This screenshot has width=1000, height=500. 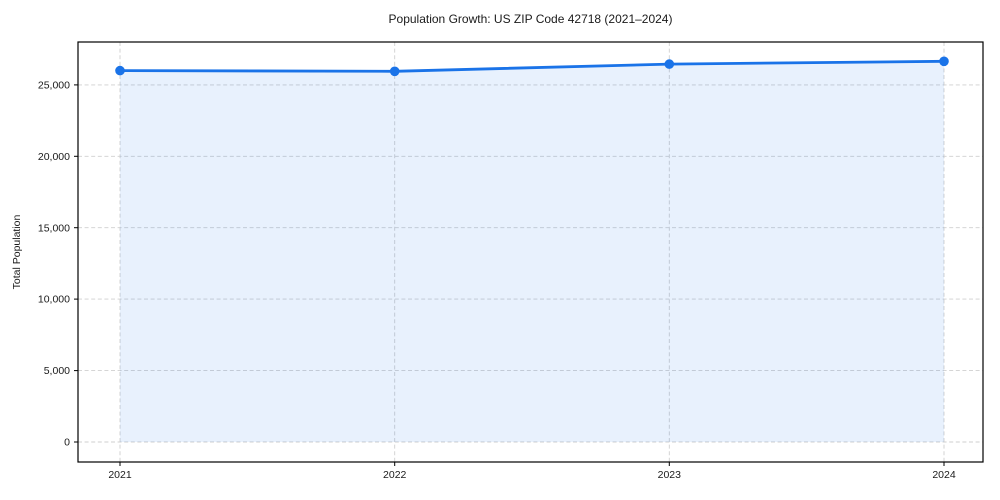 What do you see at coordinates (67, 443) in the screenshot?
I see `y-tick-label: 0` at bounding box center [67, 443].